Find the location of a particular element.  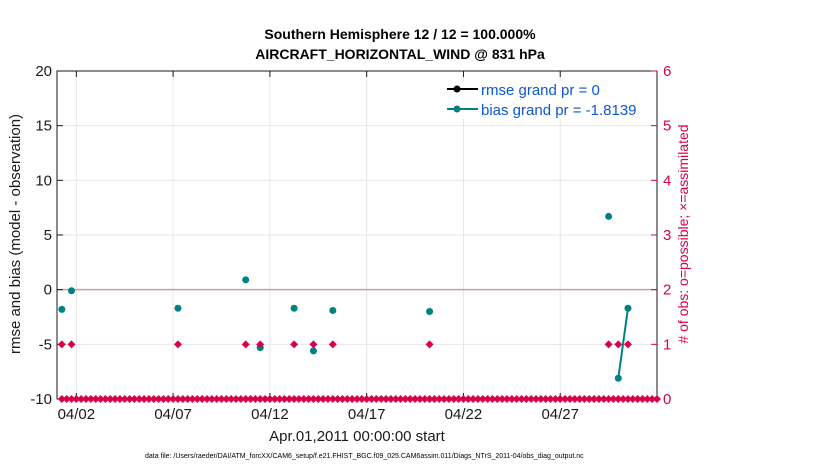

y-tick-label-2: 0 is located at coordinates (48, 290).